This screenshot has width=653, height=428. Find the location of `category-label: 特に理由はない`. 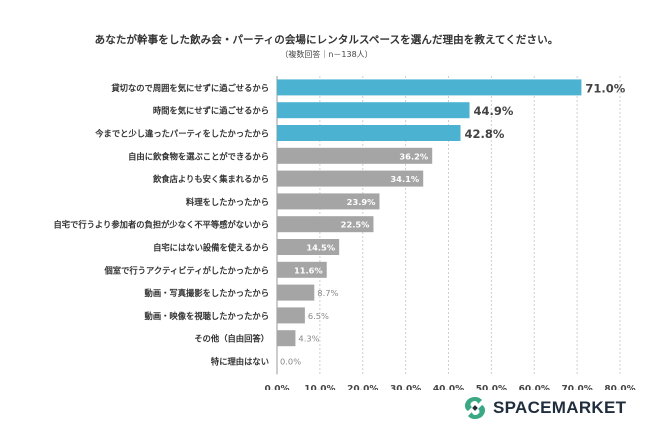

category-label: 特に理由はない is located at coordinates (240, 362).